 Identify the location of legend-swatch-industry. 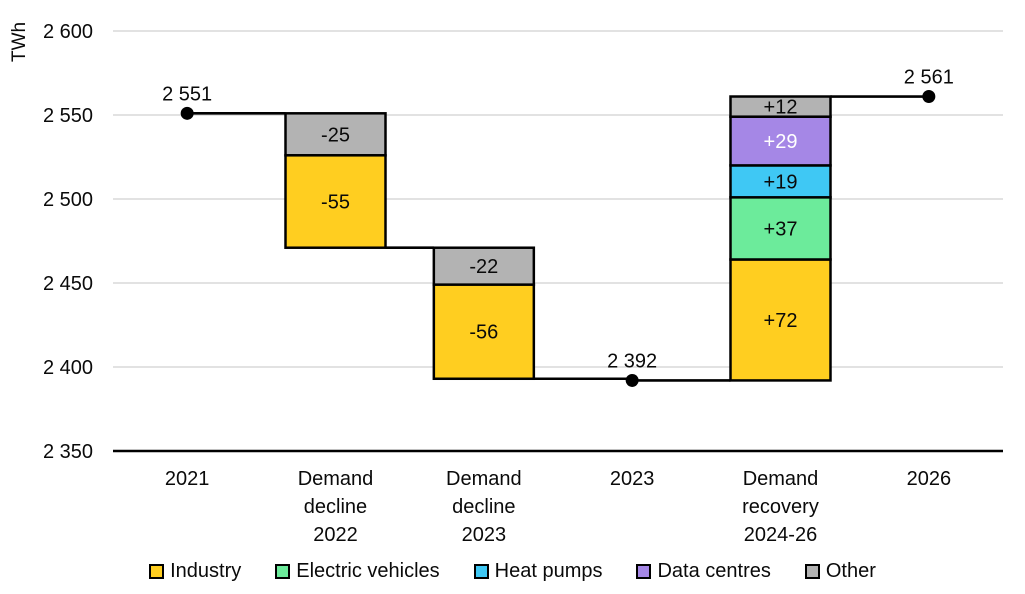
(157, 571).